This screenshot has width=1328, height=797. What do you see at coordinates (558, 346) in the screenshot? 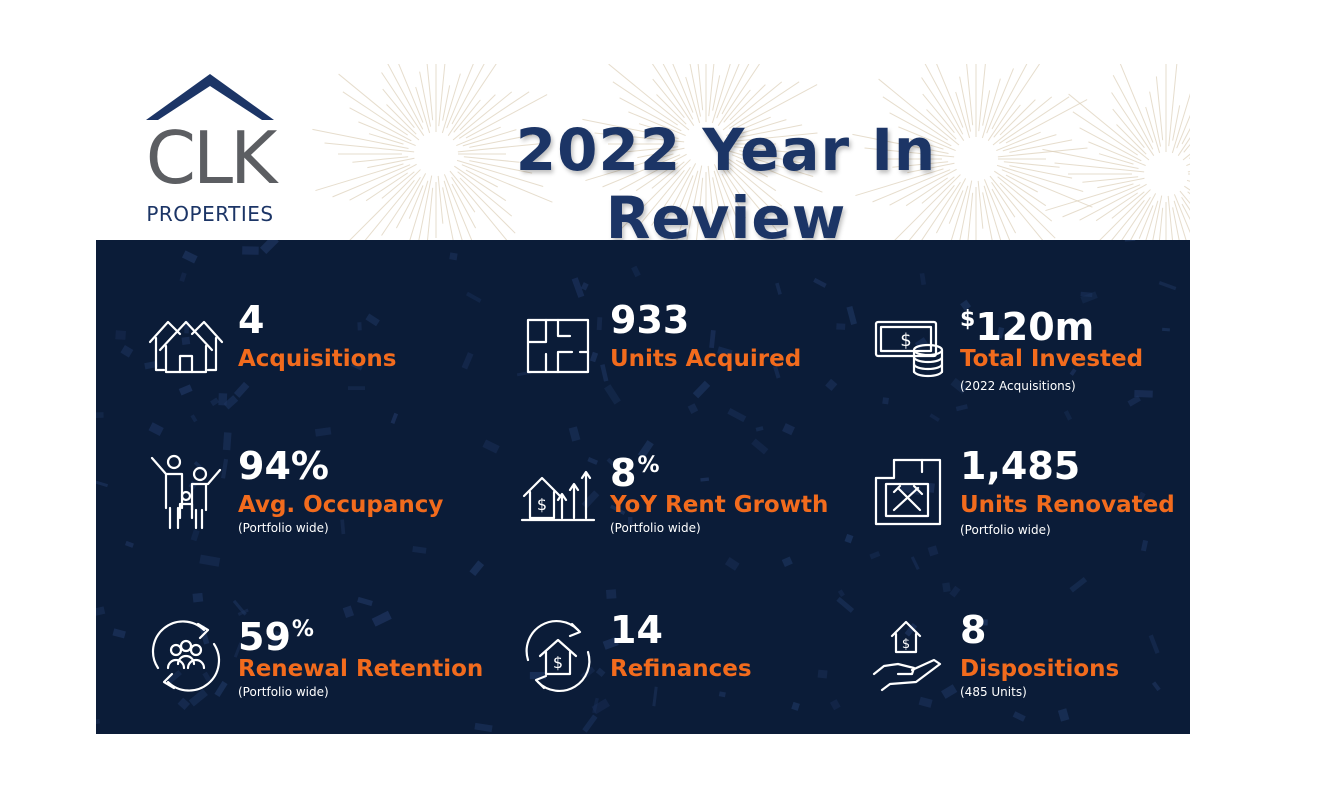
I see `floor-plan-icon` at bounding box center [558, 346].